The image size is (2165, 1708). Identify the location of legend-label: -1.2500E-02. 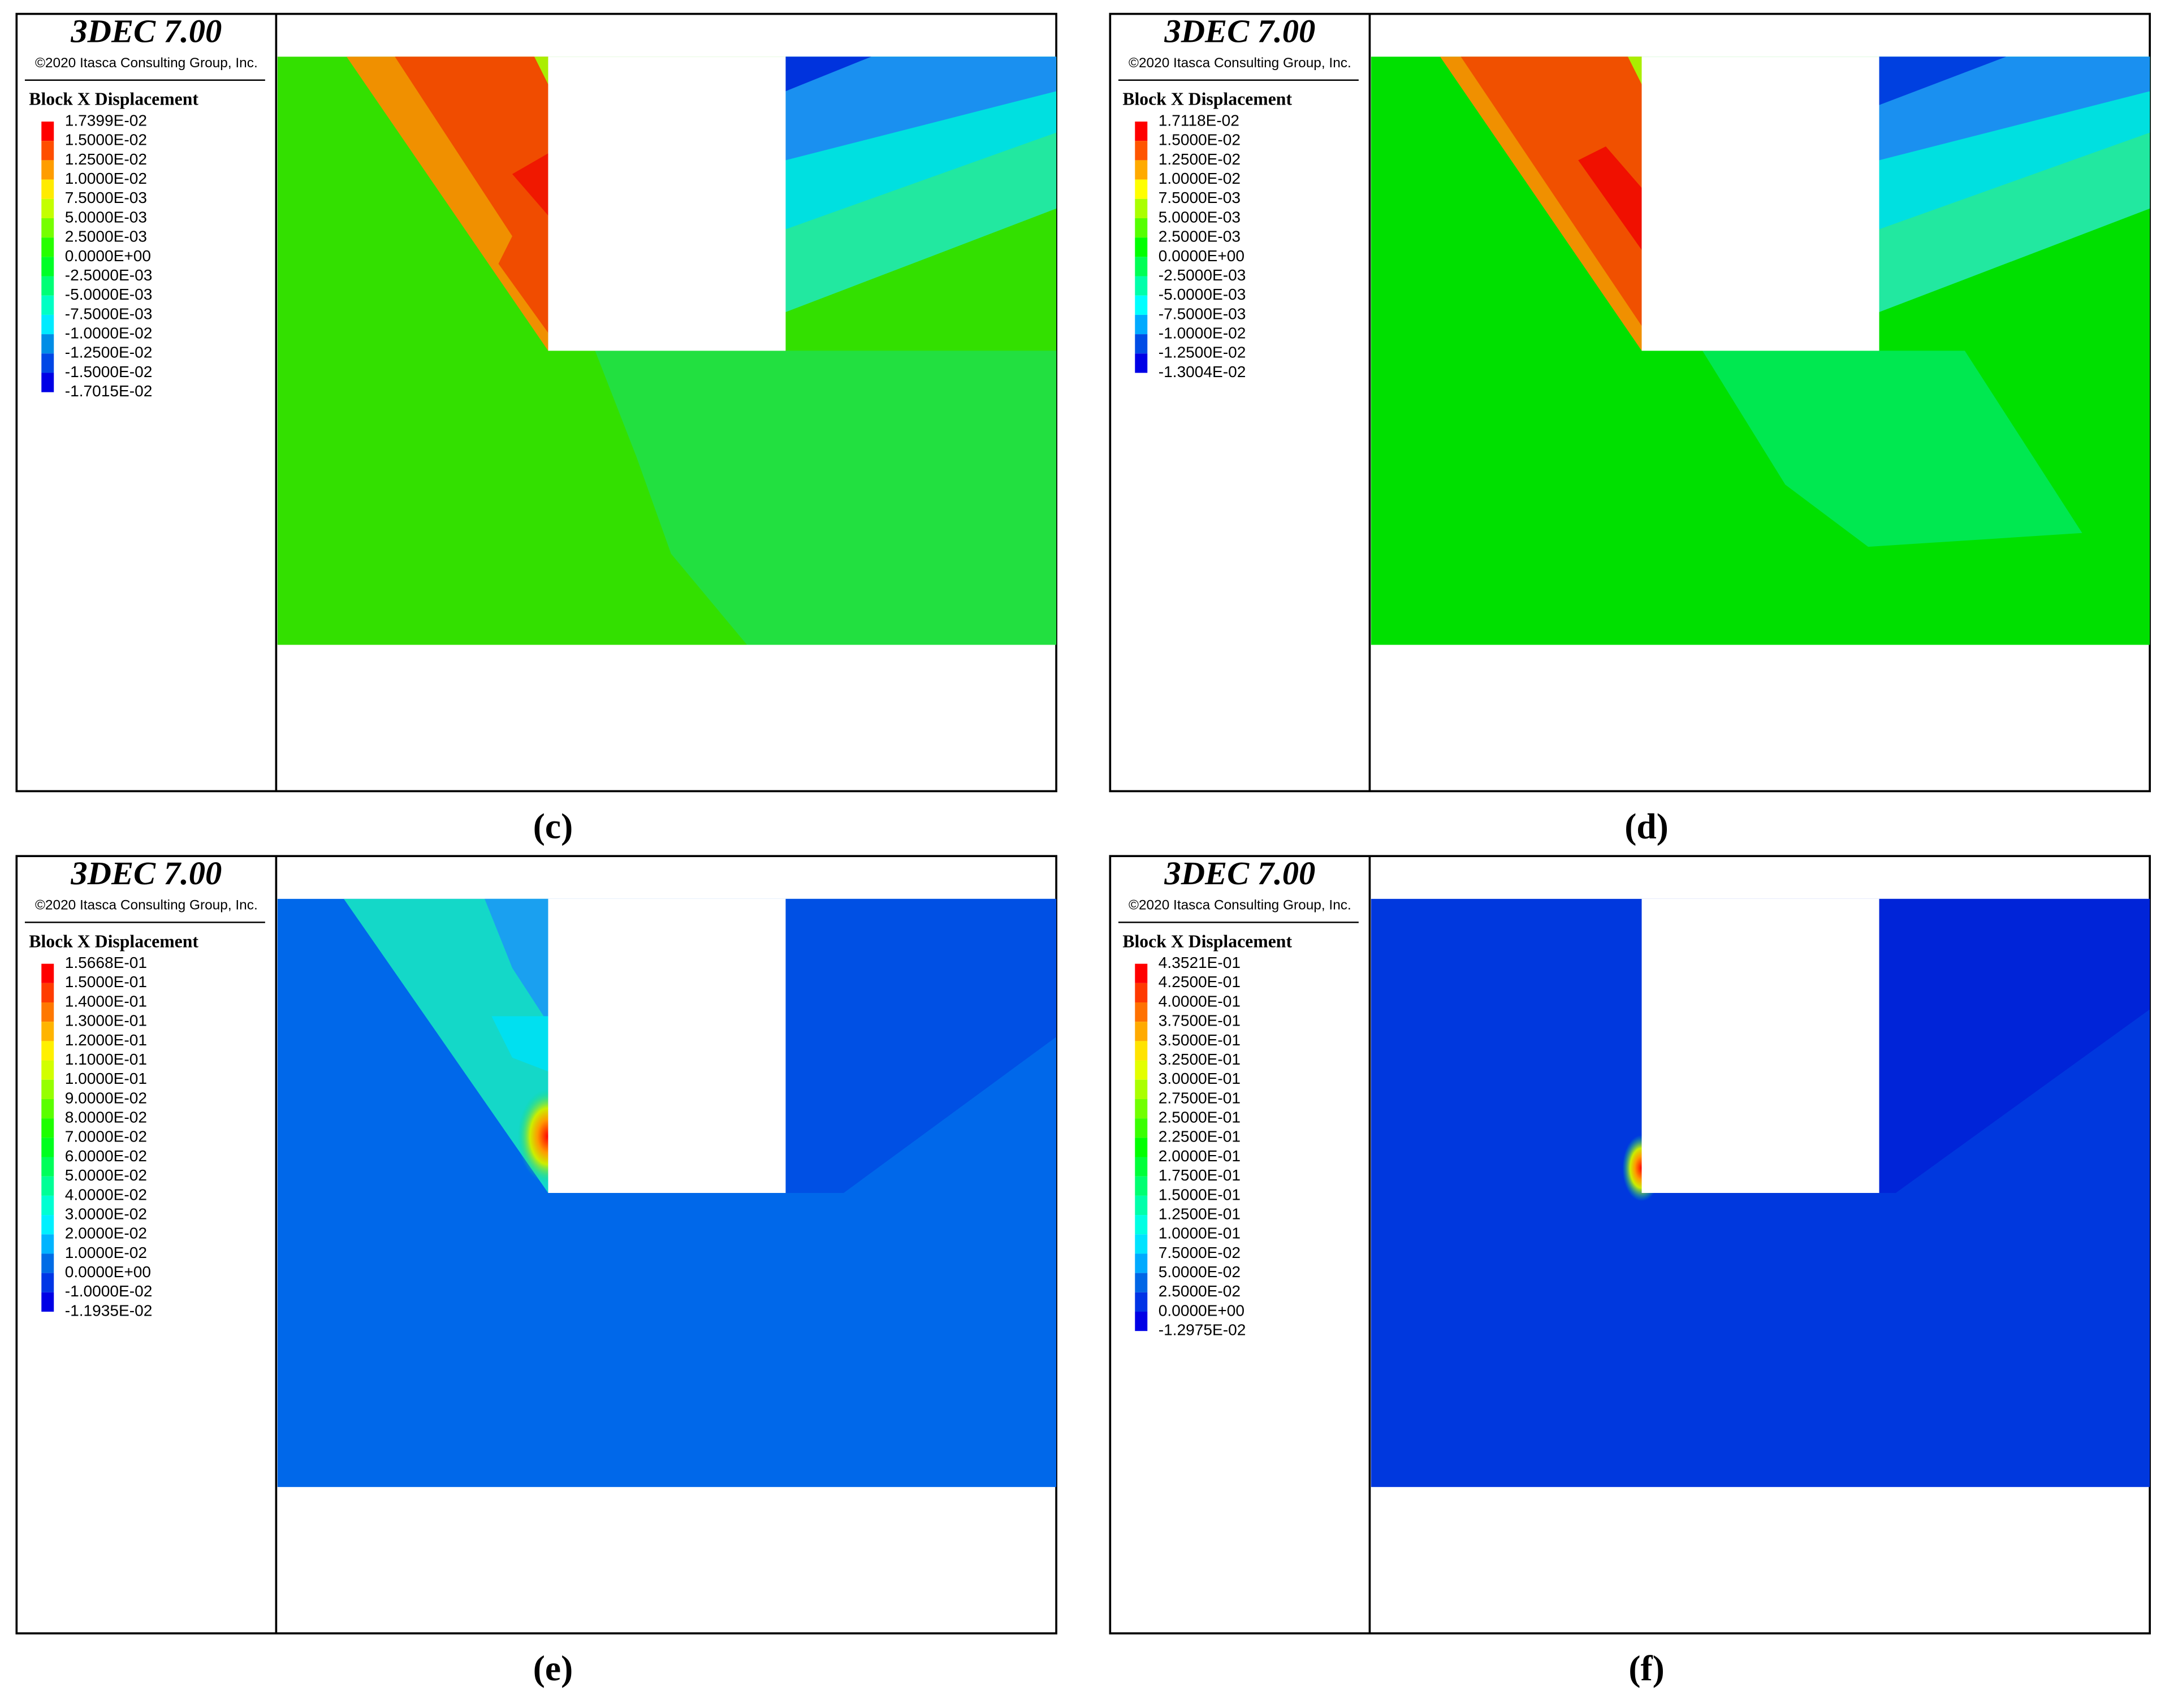
(1203, 353).